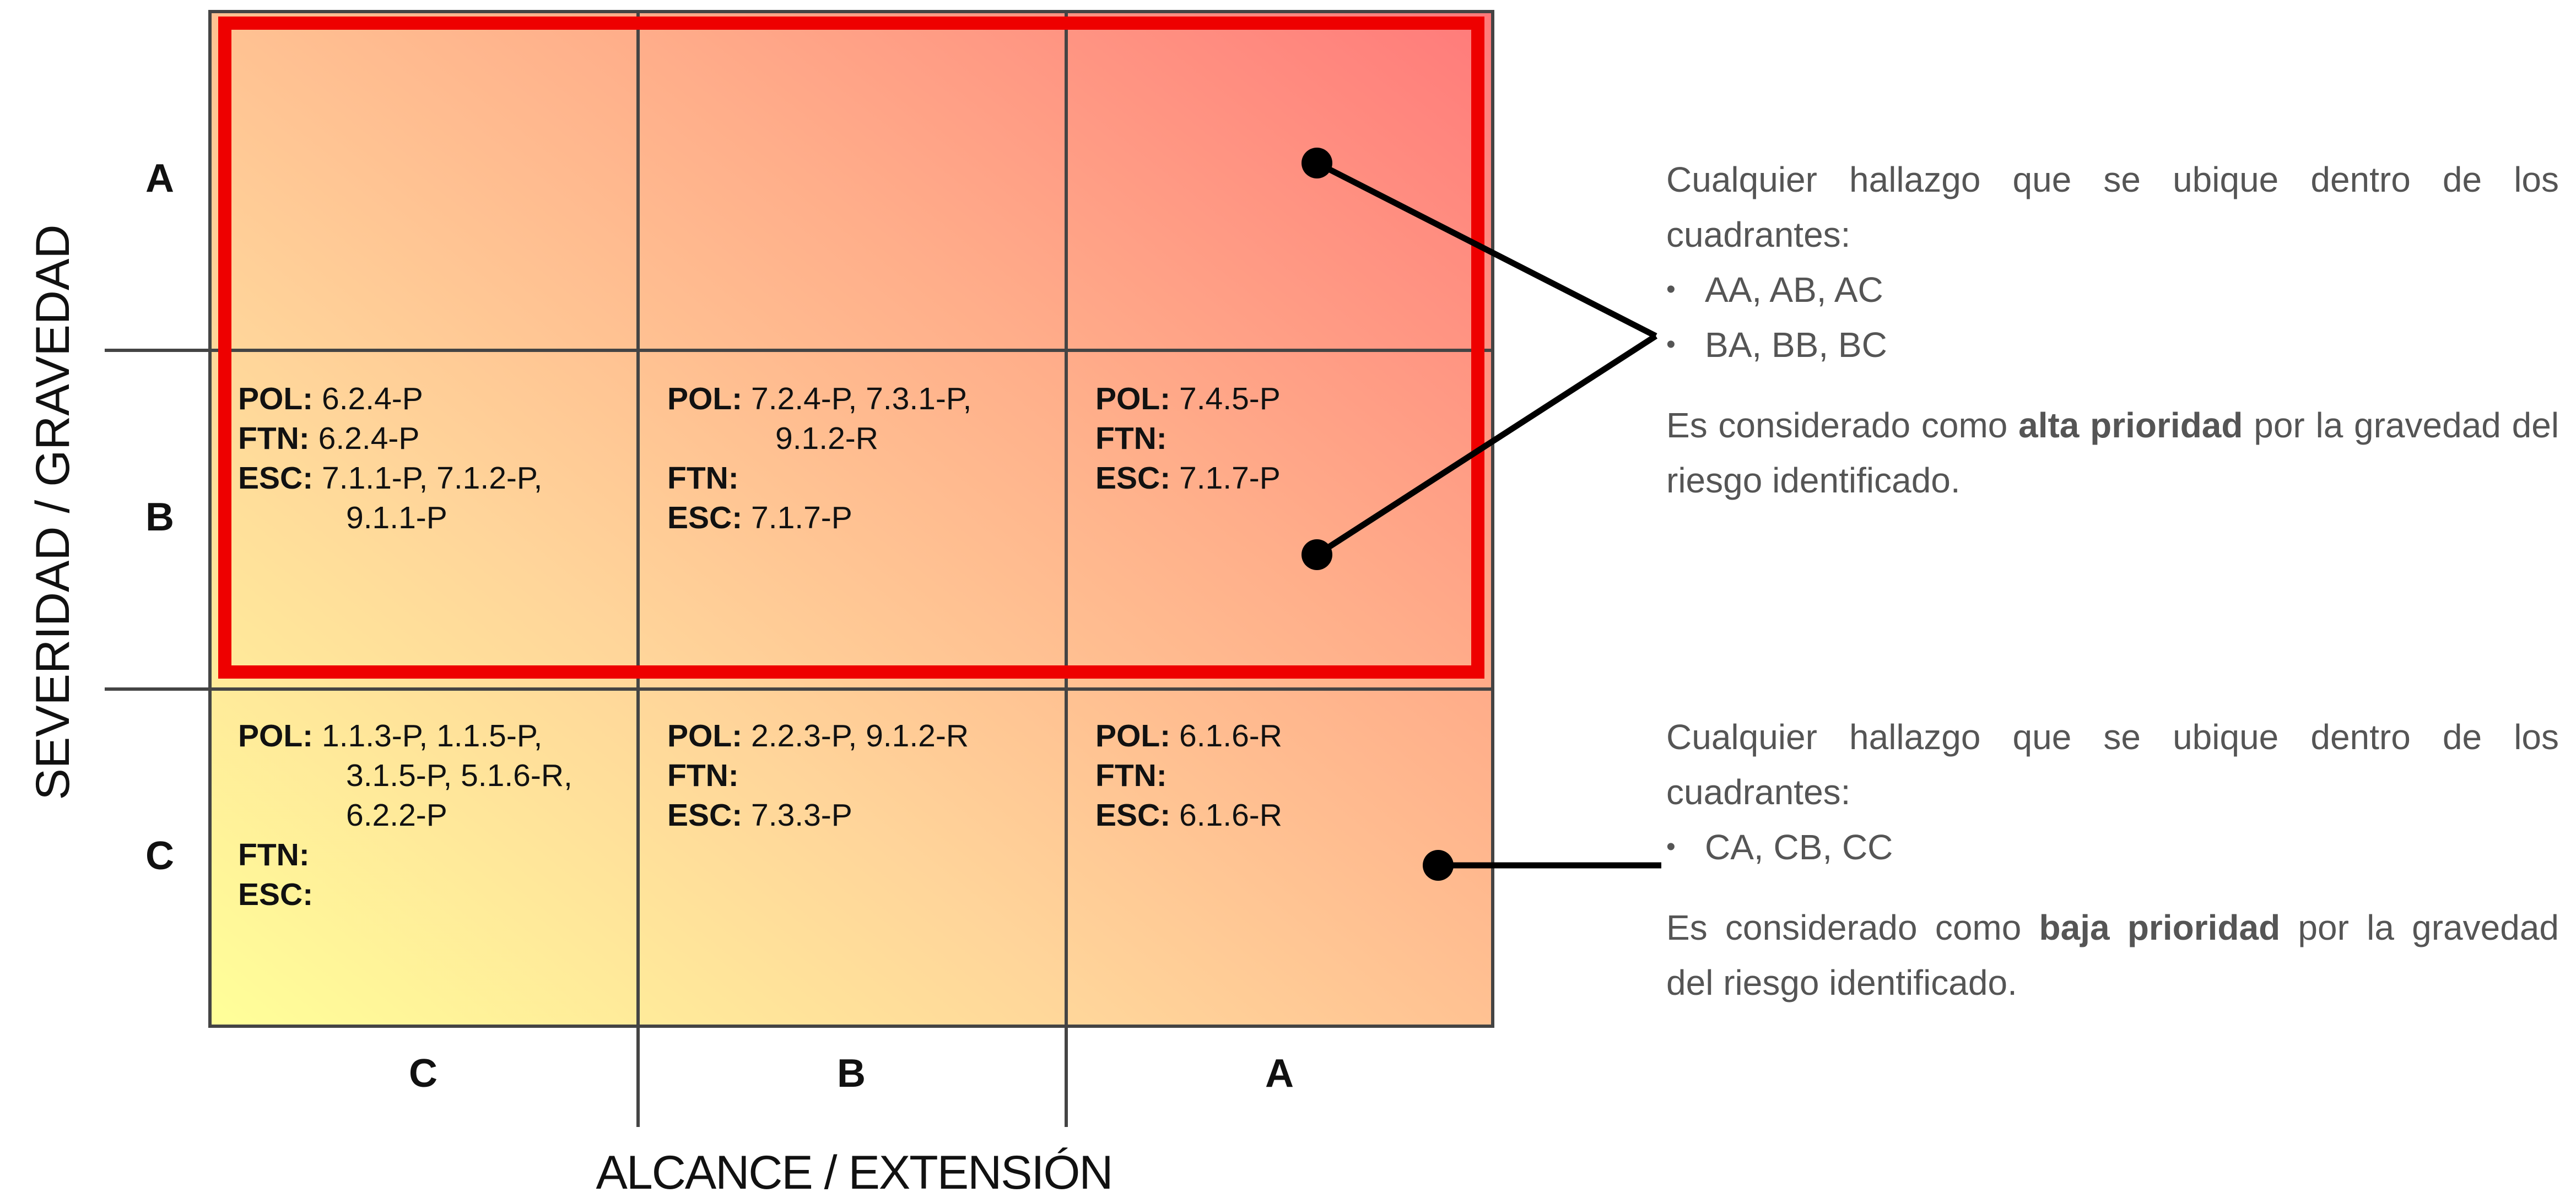 The width and height of the screenshot is (2576, 1203). What do you see at coordinates (432, 736) in the screenshot?
I see `pol-value: 1.1.3-P, 1.1.5-P,` at bounding box center [432, 736].